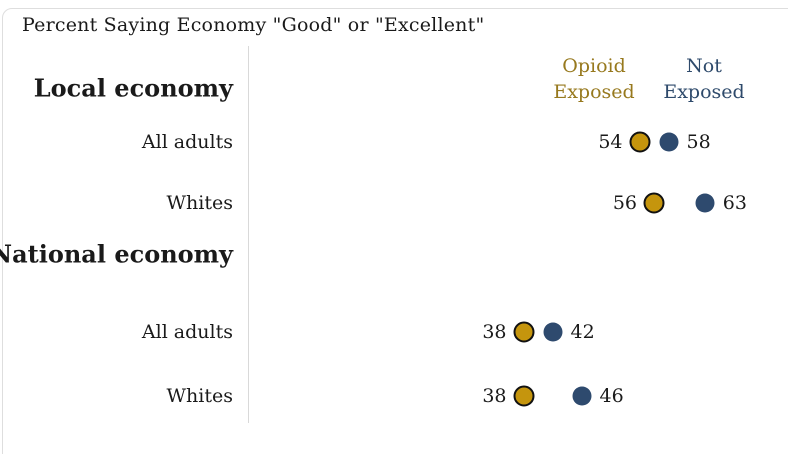  Describe the element at coordinates (133, 88) in the screenshot. I see `group-heading-local-economy: Local economy` at that location.